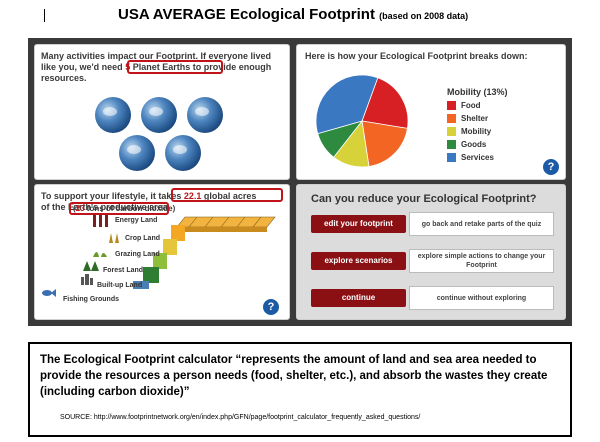  I want to click on continue-button: continue, so click(358, 298).